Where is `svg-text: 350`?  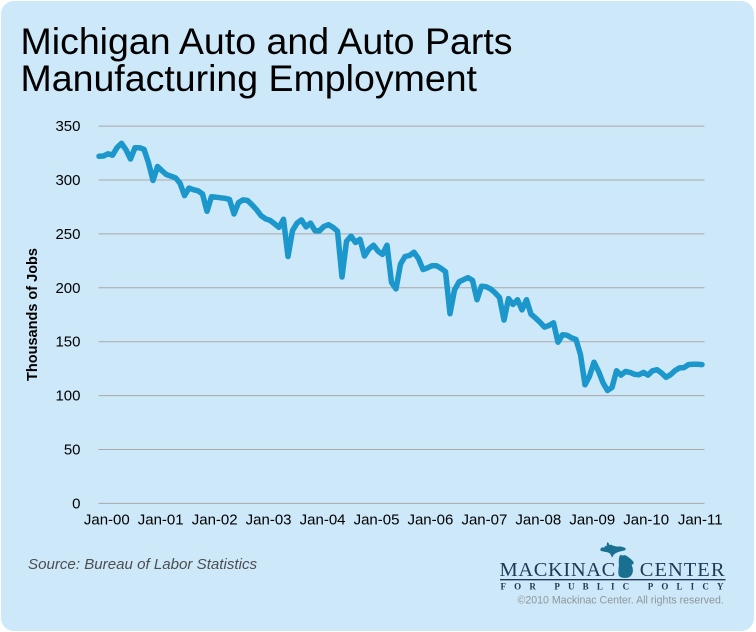 svg-text: 350 is located at coordinates (67, 126).